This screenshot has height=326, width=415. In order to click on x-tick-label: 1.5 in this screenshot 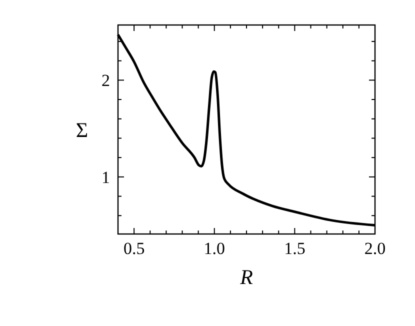, I will do `click(295, 248)`.